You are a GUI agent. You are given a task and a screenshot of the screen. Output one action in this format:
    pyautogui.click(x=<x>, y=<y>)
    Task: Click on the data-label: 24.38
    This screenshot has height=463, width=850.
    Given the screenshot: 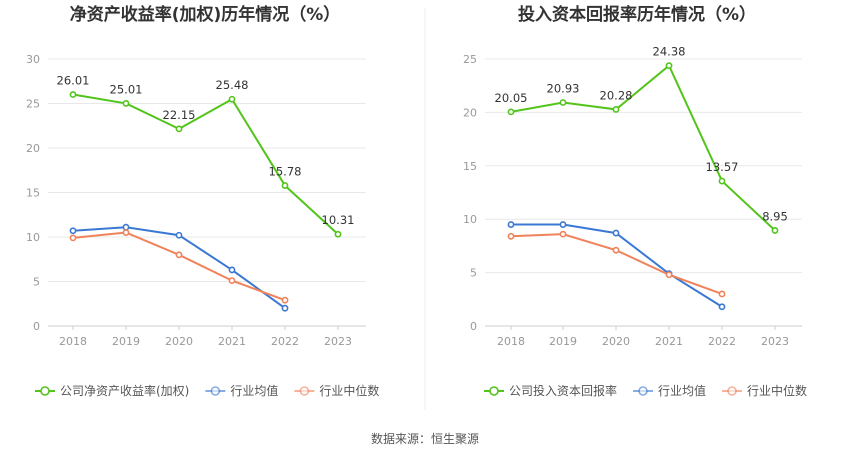 What is the action you would take?
    pyautogui.click(x=669, y=52)
    